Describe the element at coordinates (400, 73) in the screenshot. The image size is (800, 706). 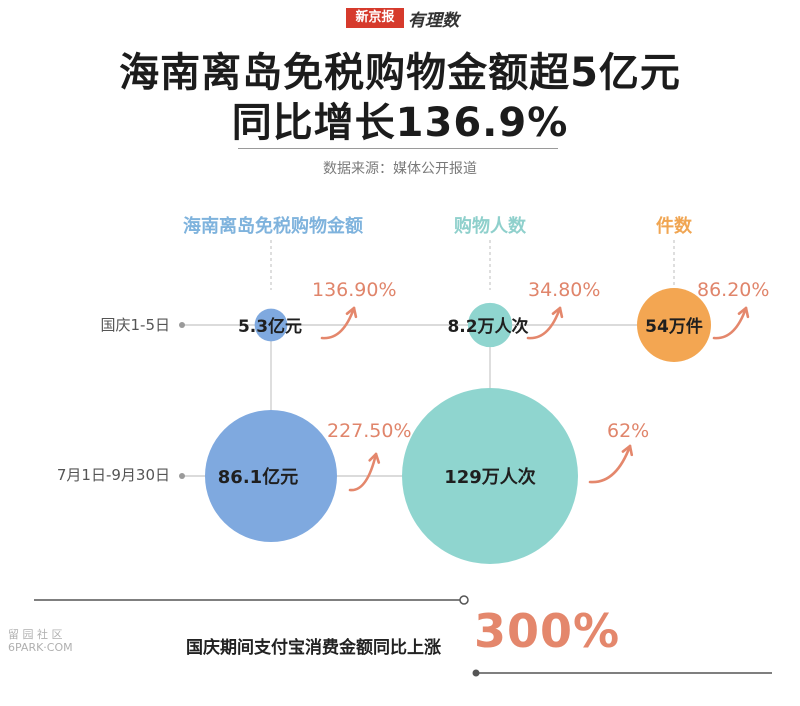
I see `page-title-line1: 海南离岛免税购物金额超5亿元` at that location.